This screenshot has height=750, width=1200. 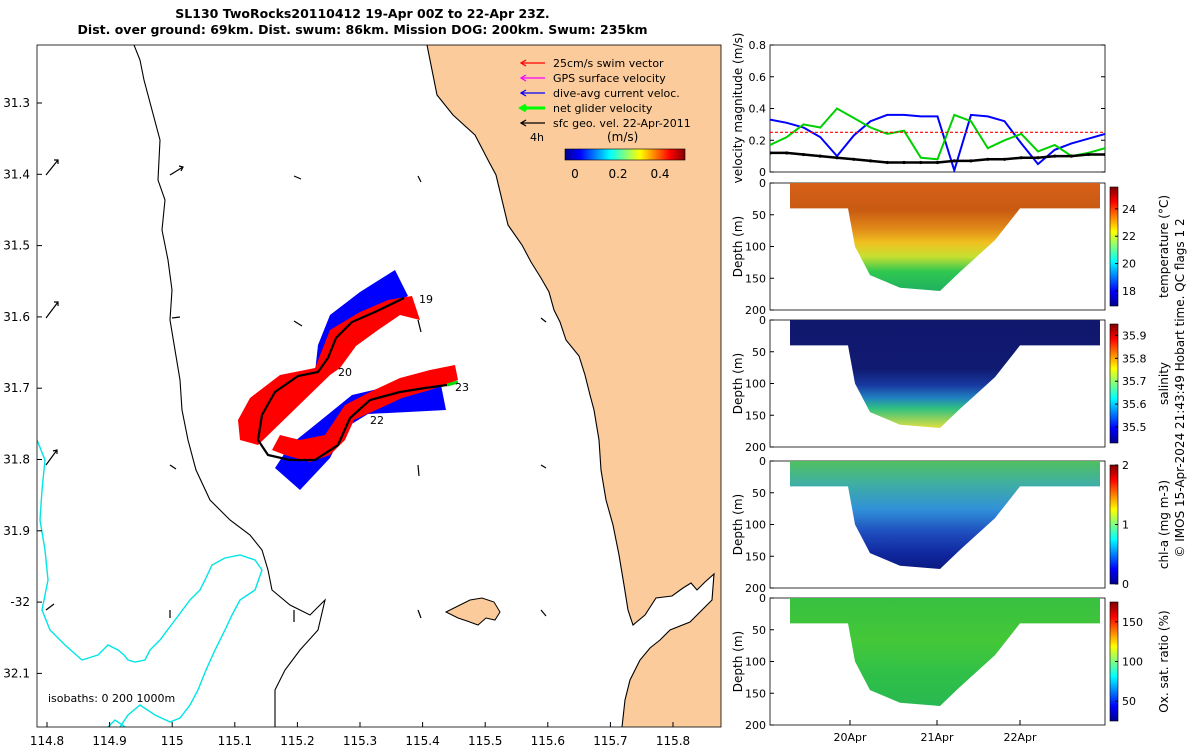 What do you see at coordinates (422, 741) in the screenshot?
I see `lon-tick-label: 115.4` at bounding box center [422, 741].